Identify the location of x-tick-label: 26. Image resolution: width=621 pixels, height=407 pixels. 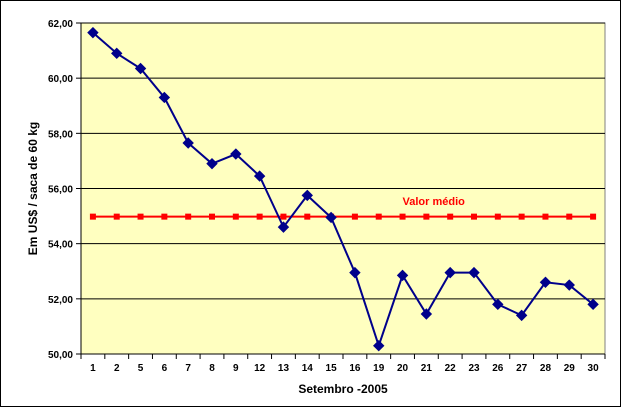
(498, 368).